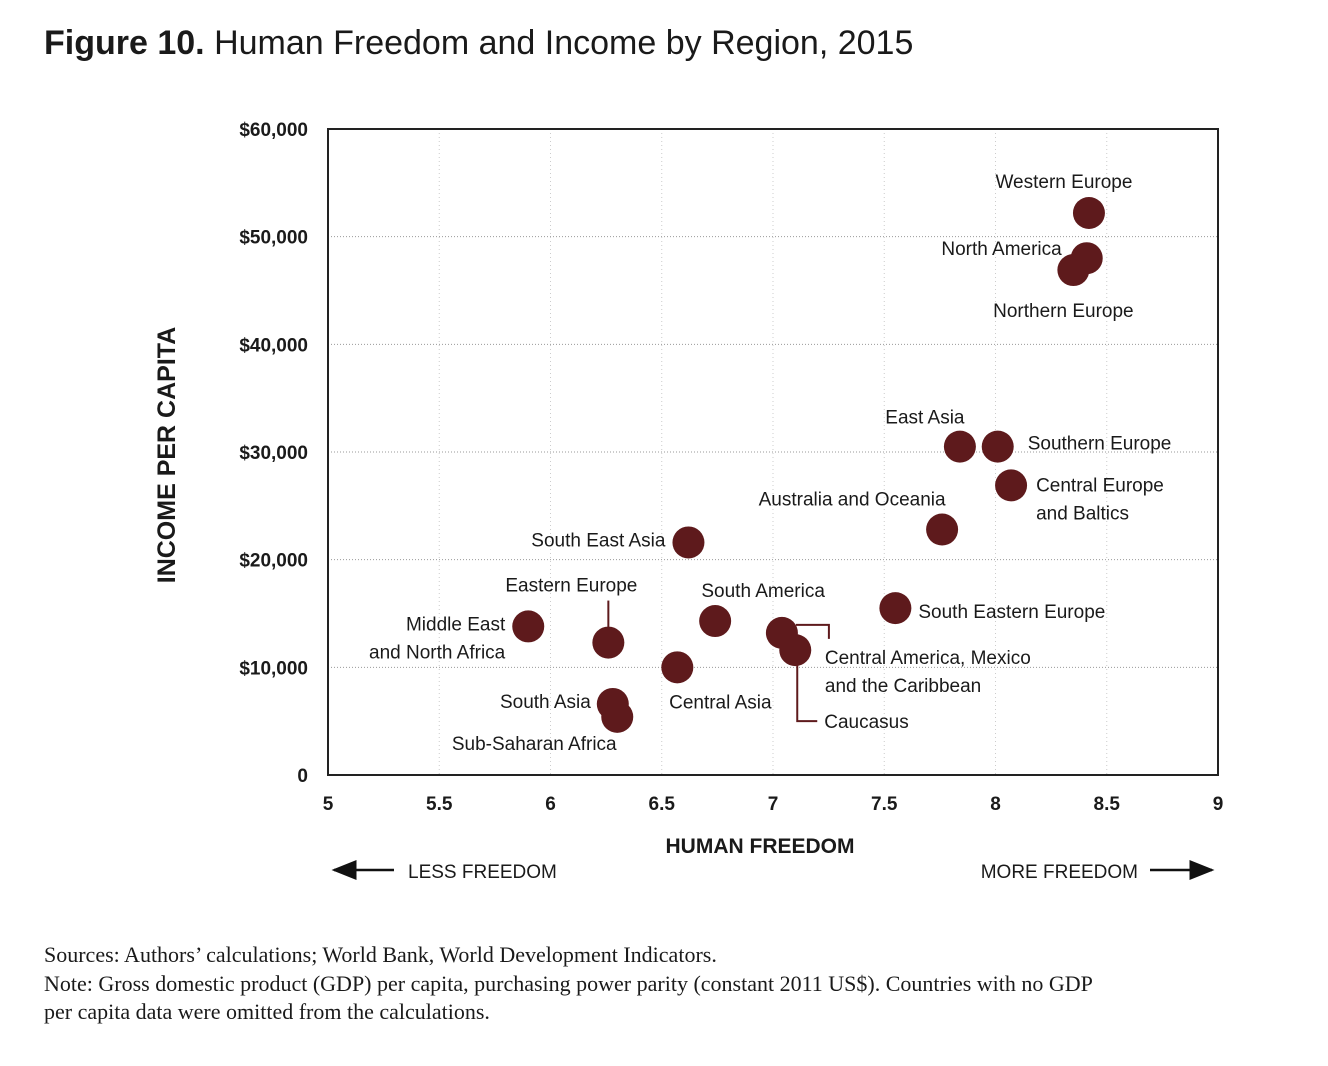 The width and height of the screenshot is (1328, 1066). What do you see at coordinates (763, 591) in the screenshot?
I see `point-label: South America` at bounding box center [763, 591].